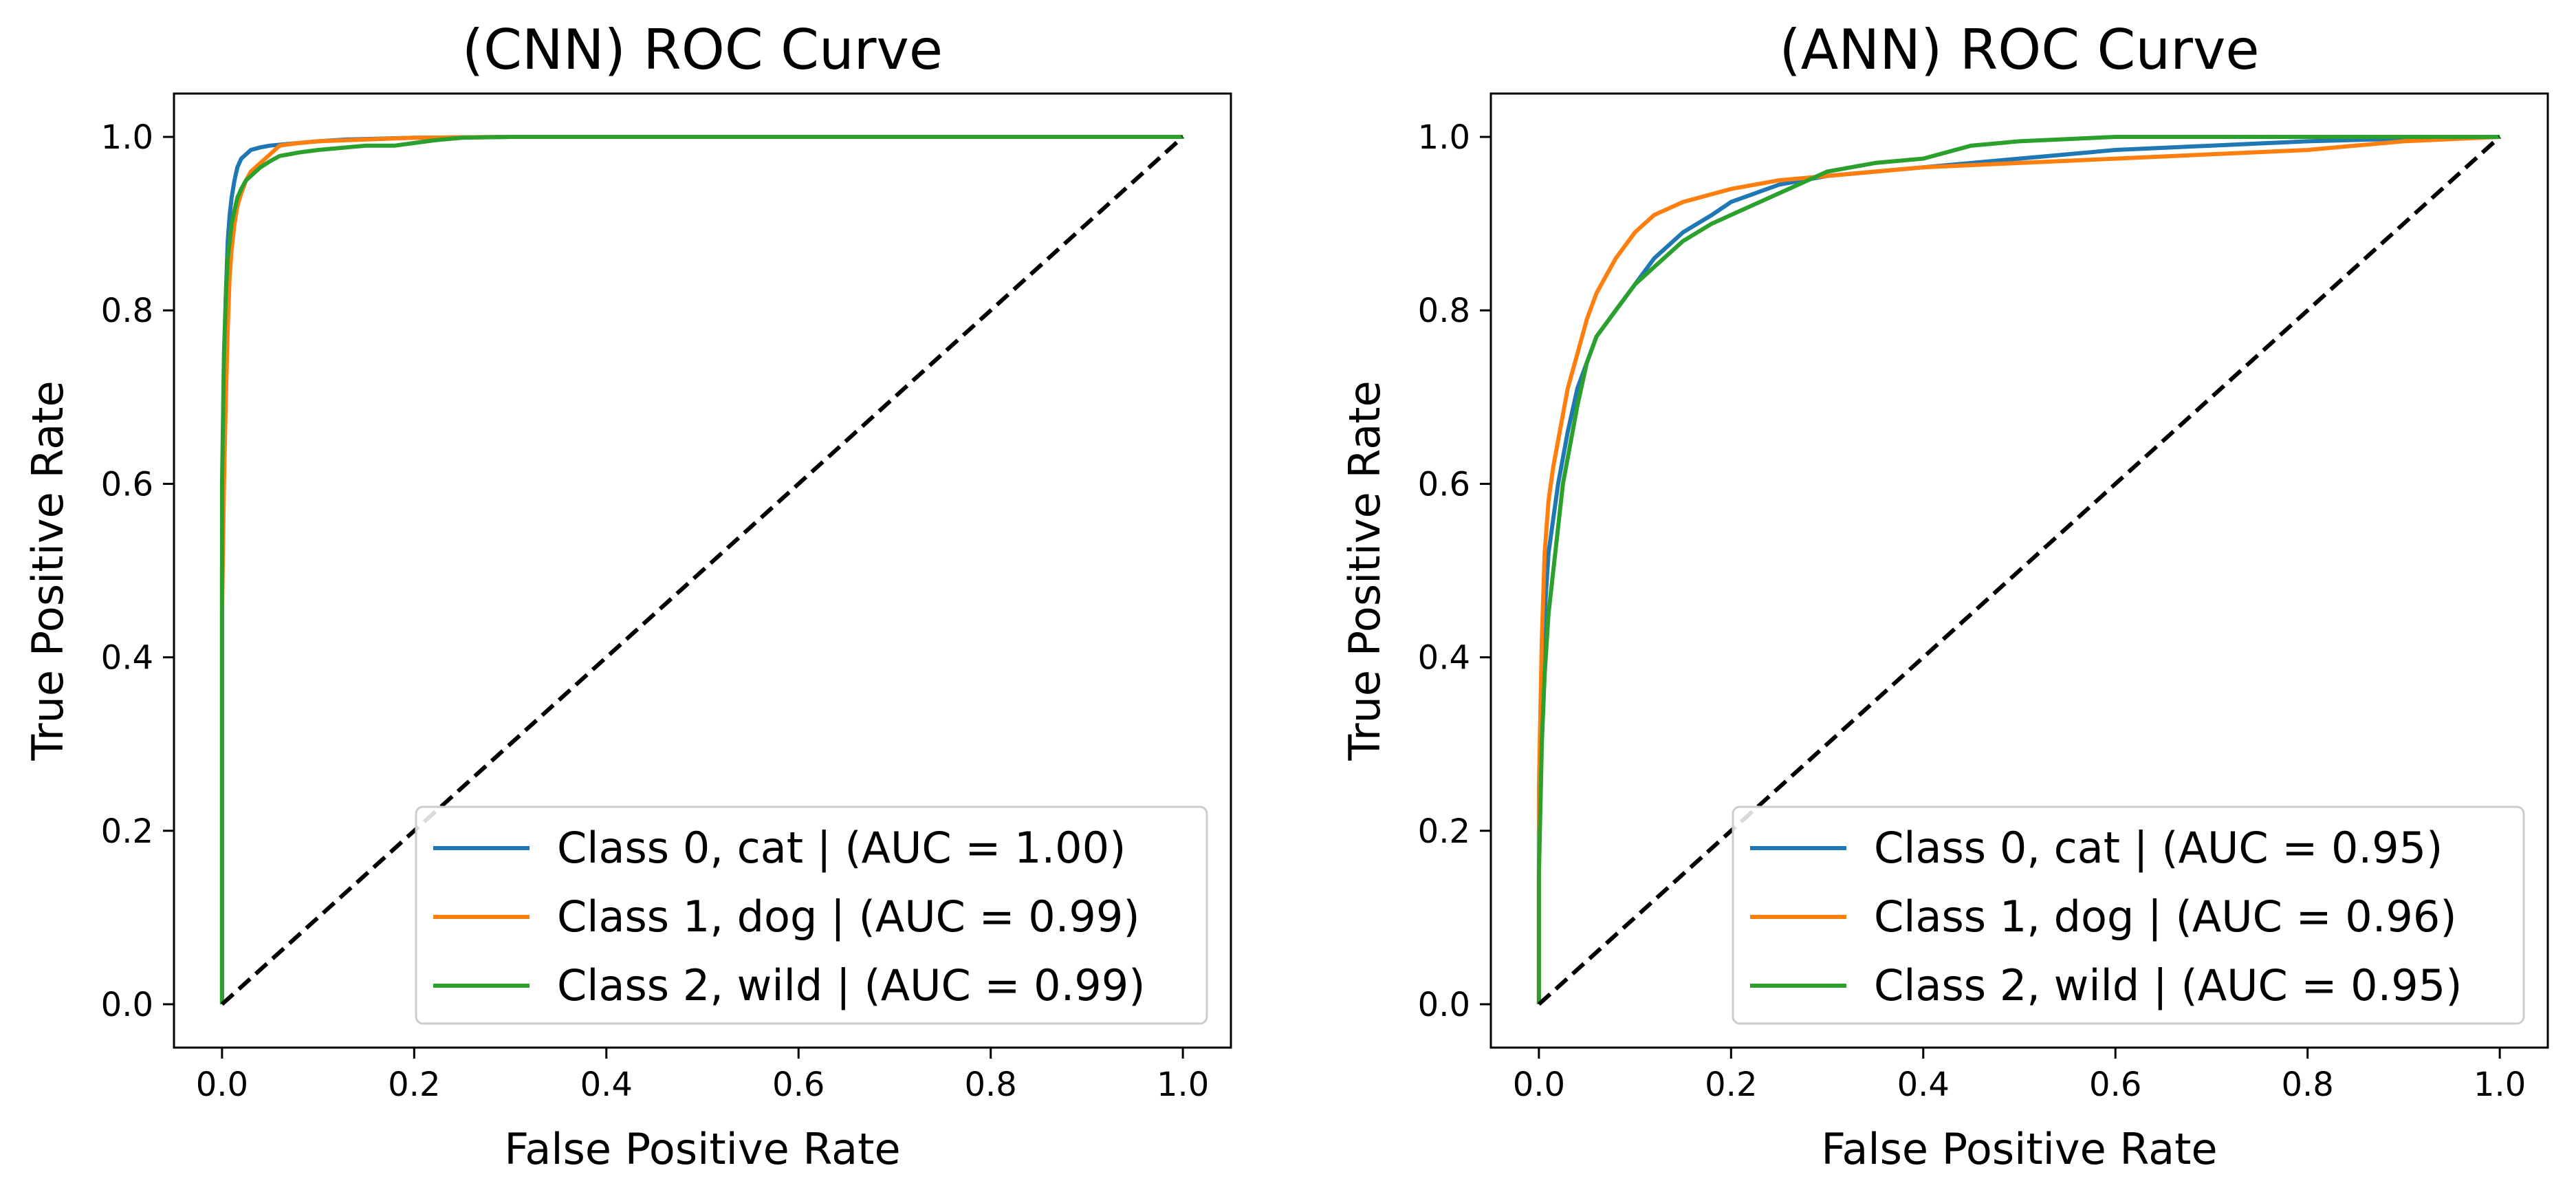  I want to click on cnn-y-tick-label: 0.6, so click(127, 484).